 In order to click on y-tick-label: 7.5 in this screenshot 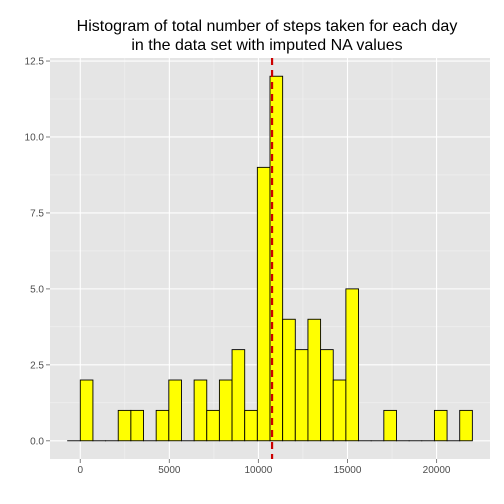, I will do `click(37, 213)`.